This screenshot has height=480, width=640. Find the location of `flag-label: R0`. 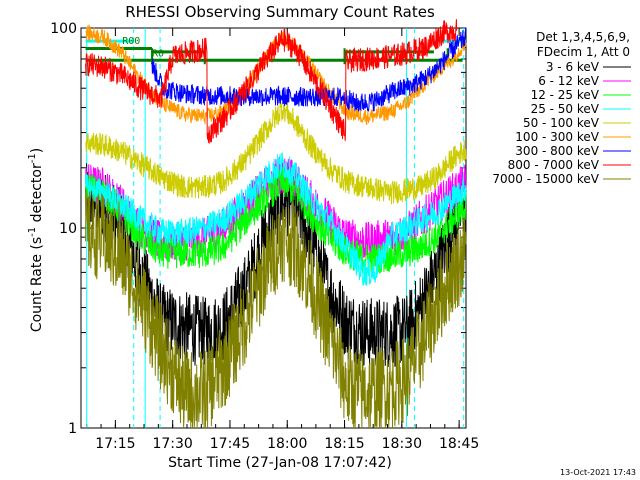

flag-label: R0 is located at coordinates (158, 54).